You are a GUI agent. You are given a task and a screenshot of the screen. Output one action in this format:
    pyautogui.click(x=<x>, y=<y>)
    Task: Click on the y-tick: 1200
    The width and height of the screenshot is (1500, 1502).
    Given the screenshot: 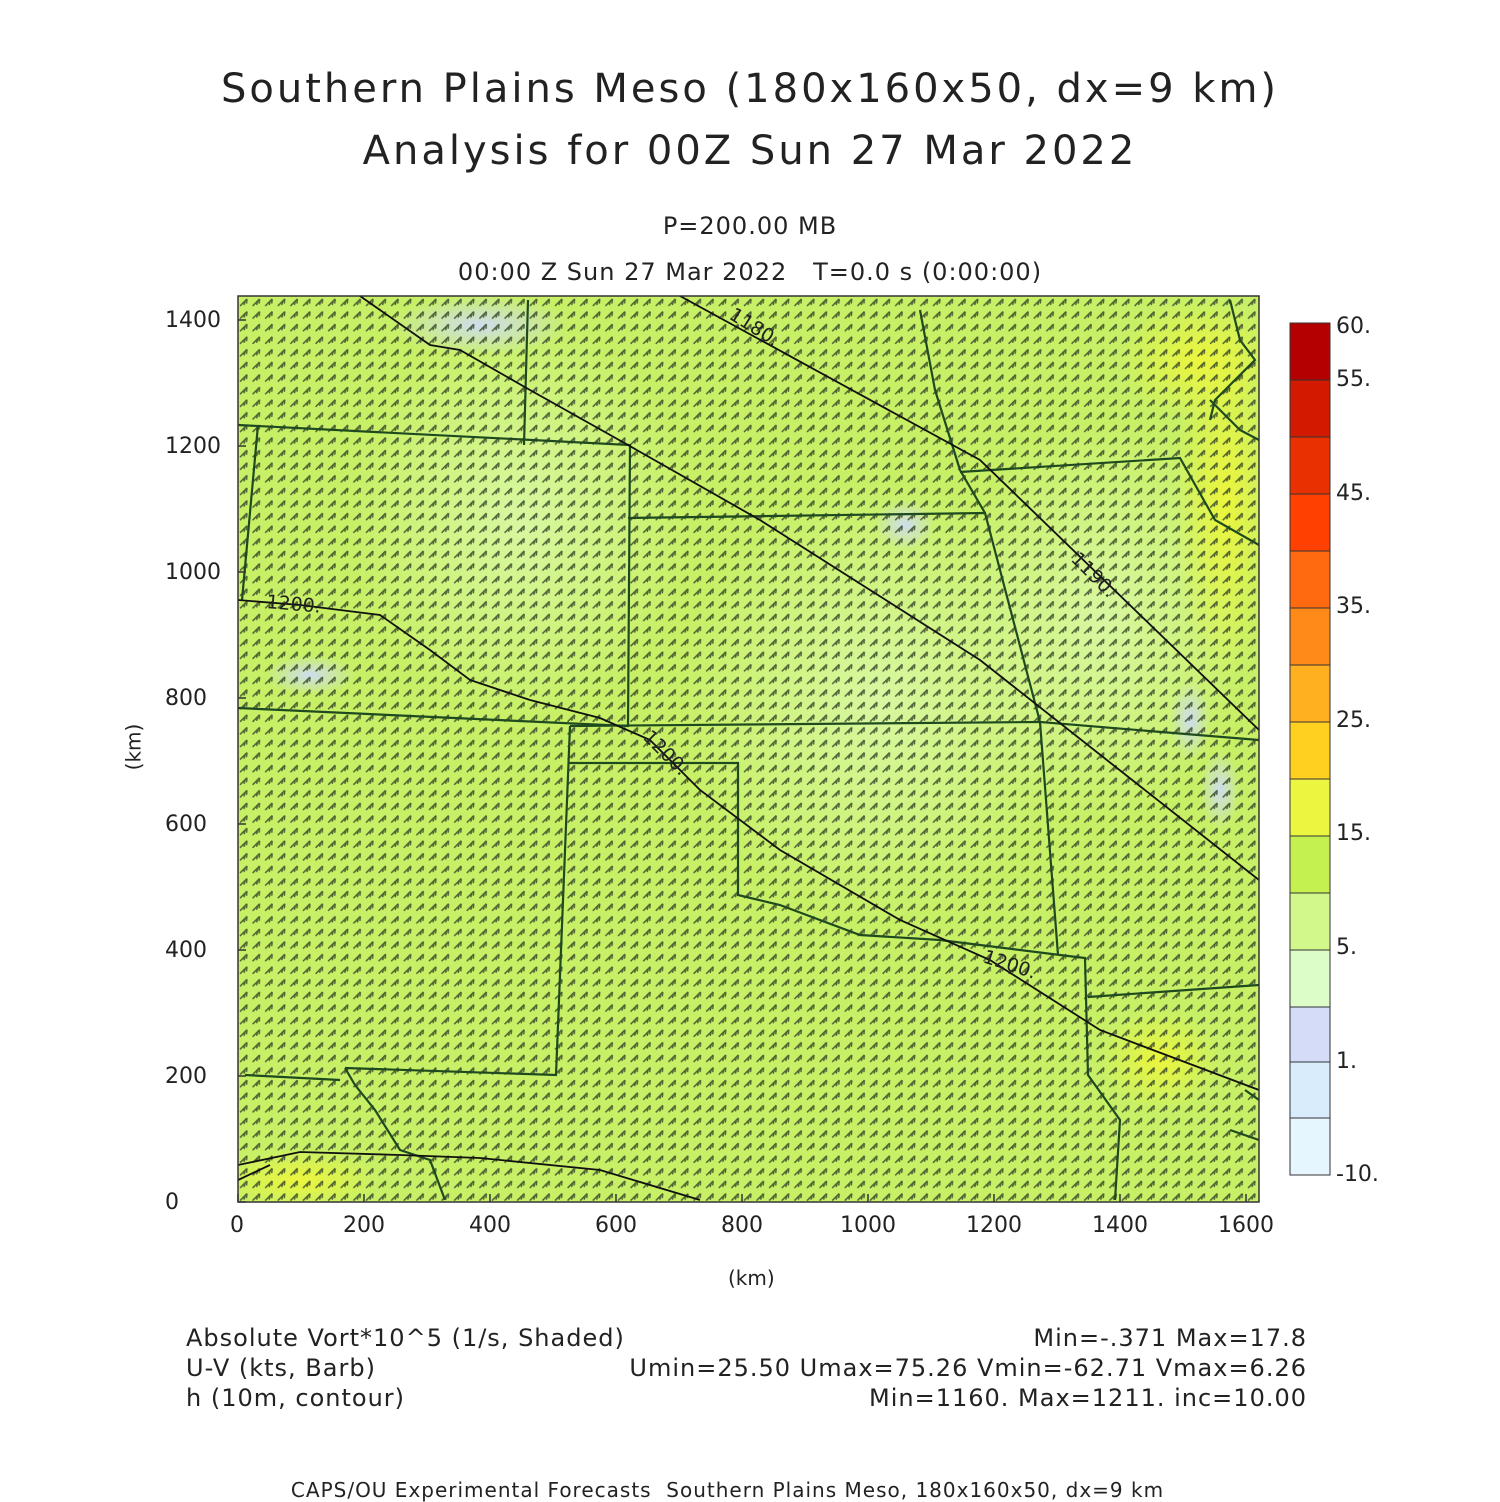 What is the action you would take?
    pyautogui.click(x=193, y=446)
    